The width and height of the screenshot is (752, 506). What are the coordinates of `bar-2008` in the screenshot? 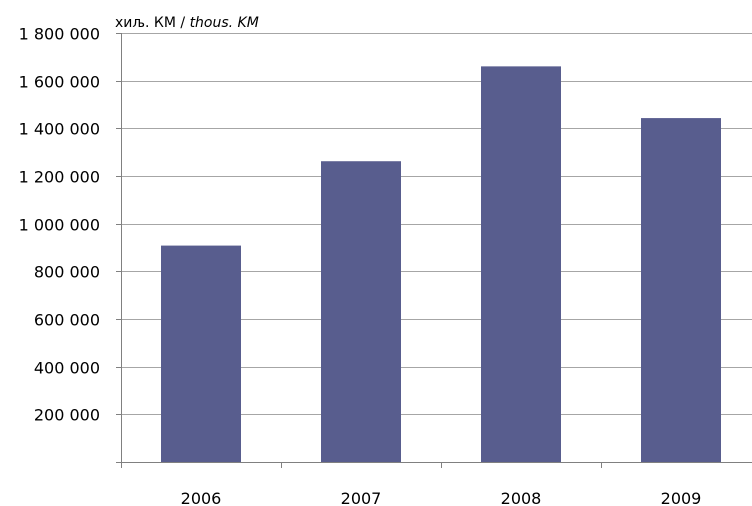 It's located at (521, 264).